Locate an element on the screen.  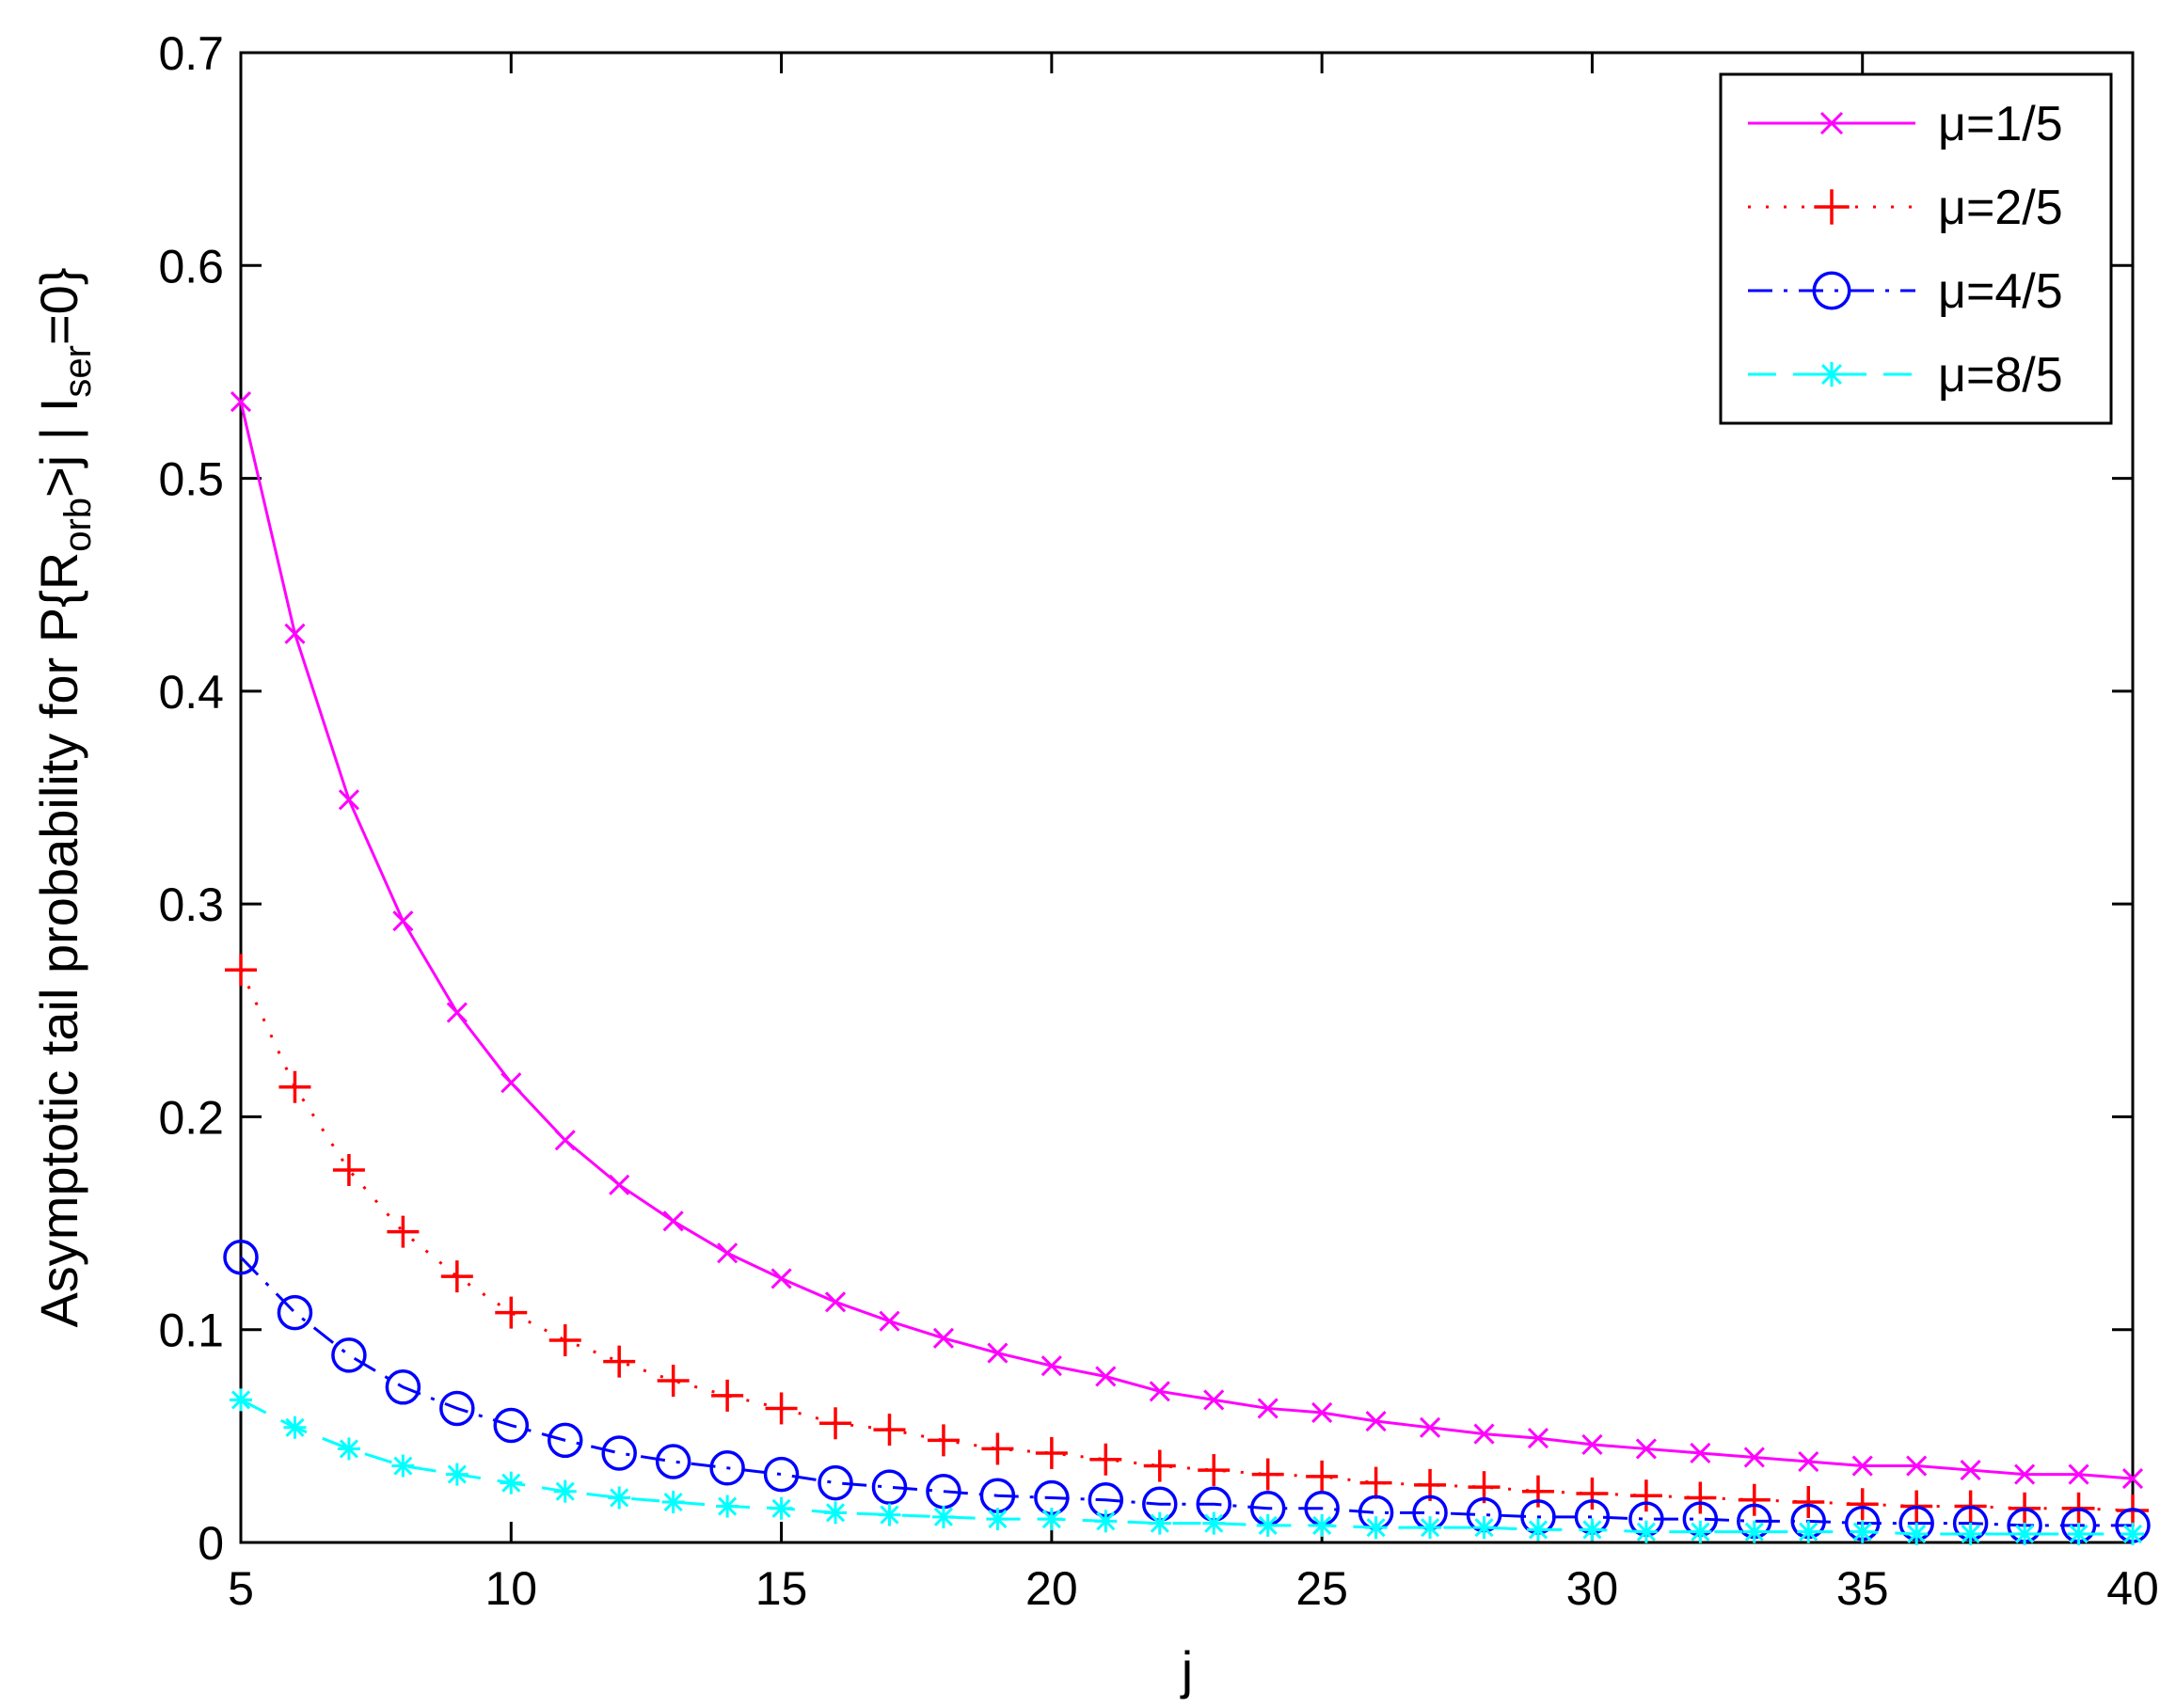
legend-marker is located at coordinates (1831, 123).